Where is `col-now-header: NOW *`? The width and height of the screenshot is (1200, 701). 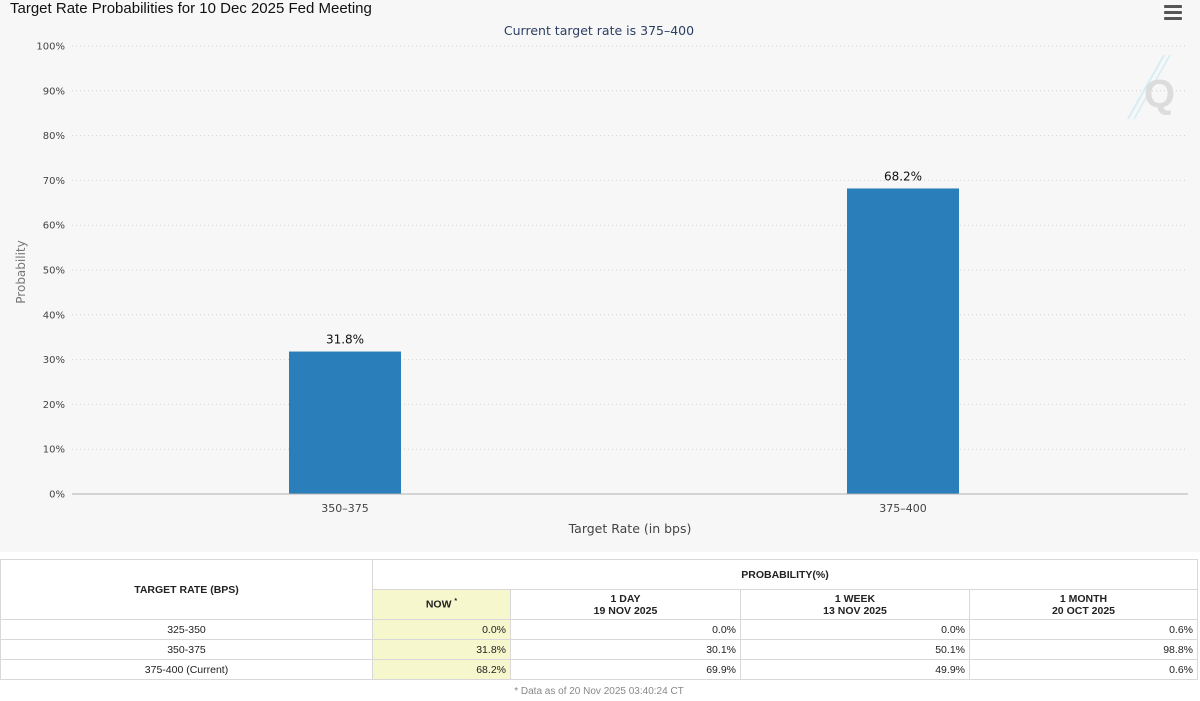 col-now-header: NOW * is located at coordinates (442, 605).